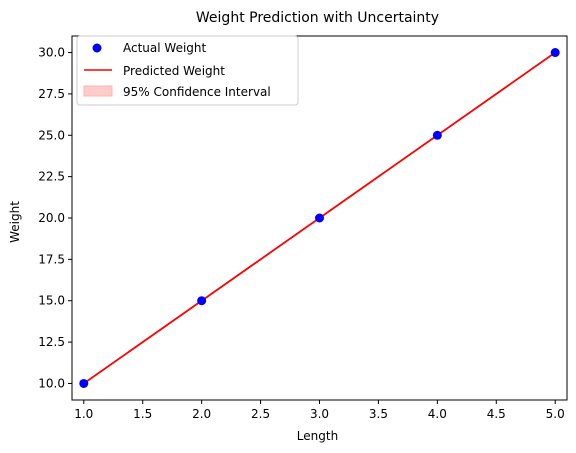 This screenshot has width=576, height=453. Describe the element at coordinates (51, 259) in the screenshot. I see `y-tick-label: 17.5` at that location.